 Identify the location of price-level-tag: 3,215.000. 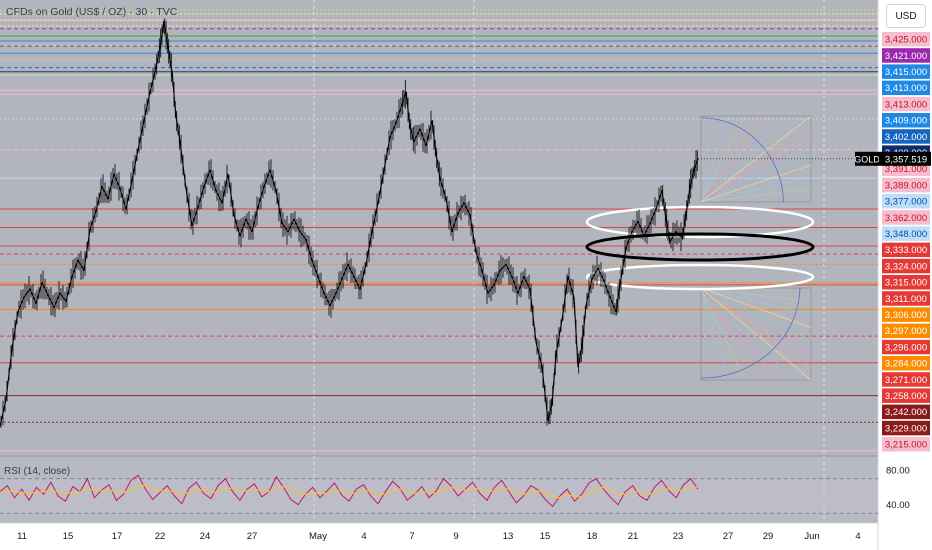
(906, 444).